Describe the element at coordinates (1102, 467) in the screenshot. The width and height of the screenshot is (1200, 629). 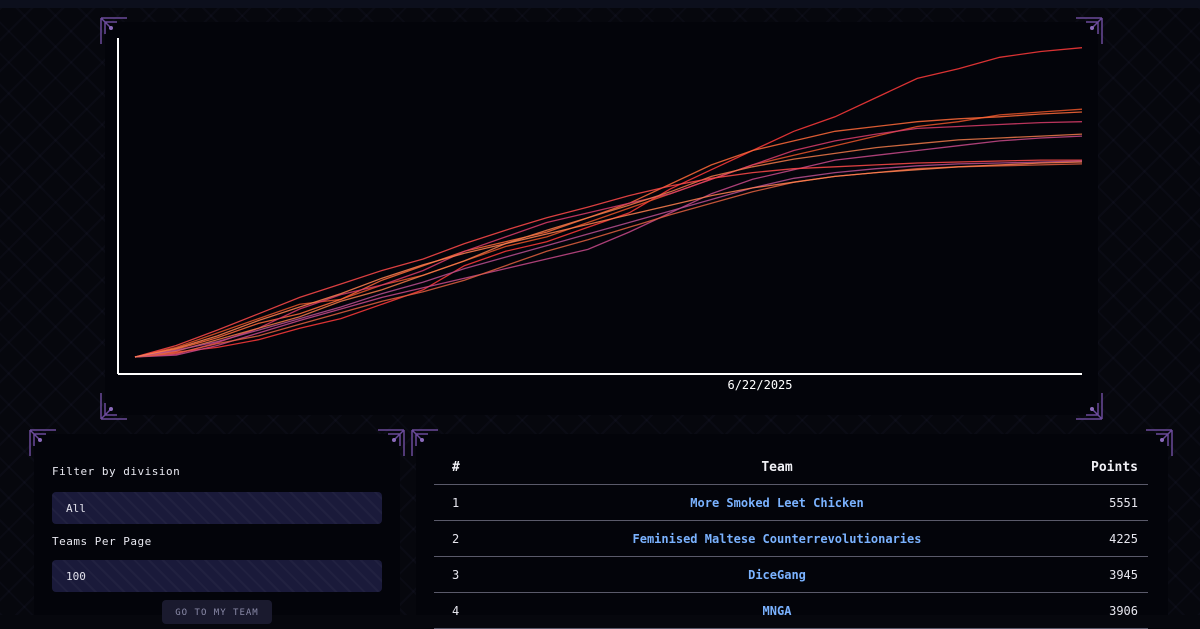
I see `points-header: Points` at that location.